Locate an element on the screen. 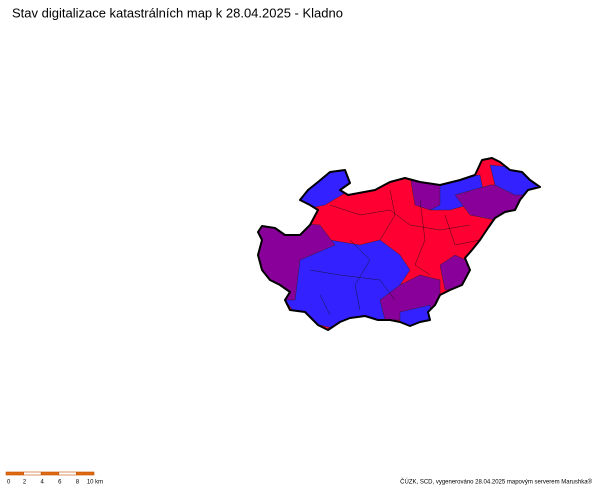 This screenshot has height=495, width=599. scale-label: 10 km is located at coordinates (95, 483).